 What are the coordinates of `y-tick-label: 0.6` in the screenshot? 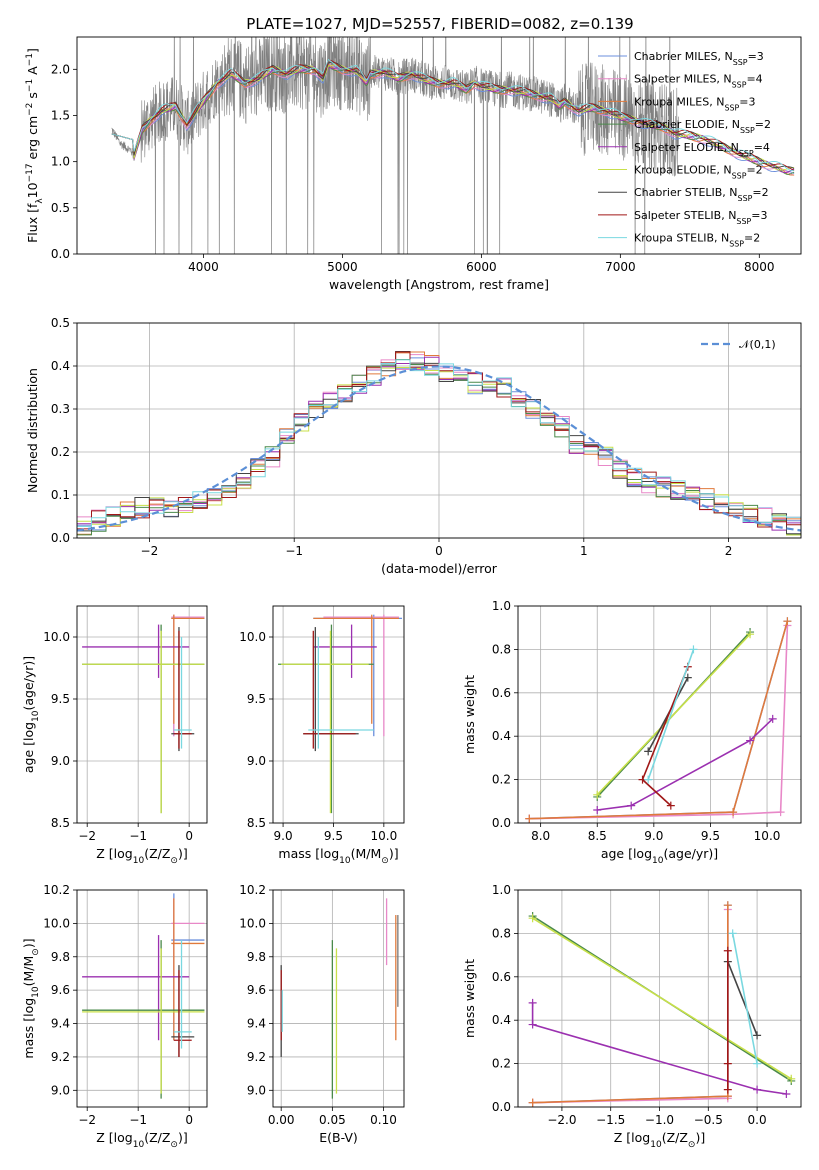 It's located at (501, 977).